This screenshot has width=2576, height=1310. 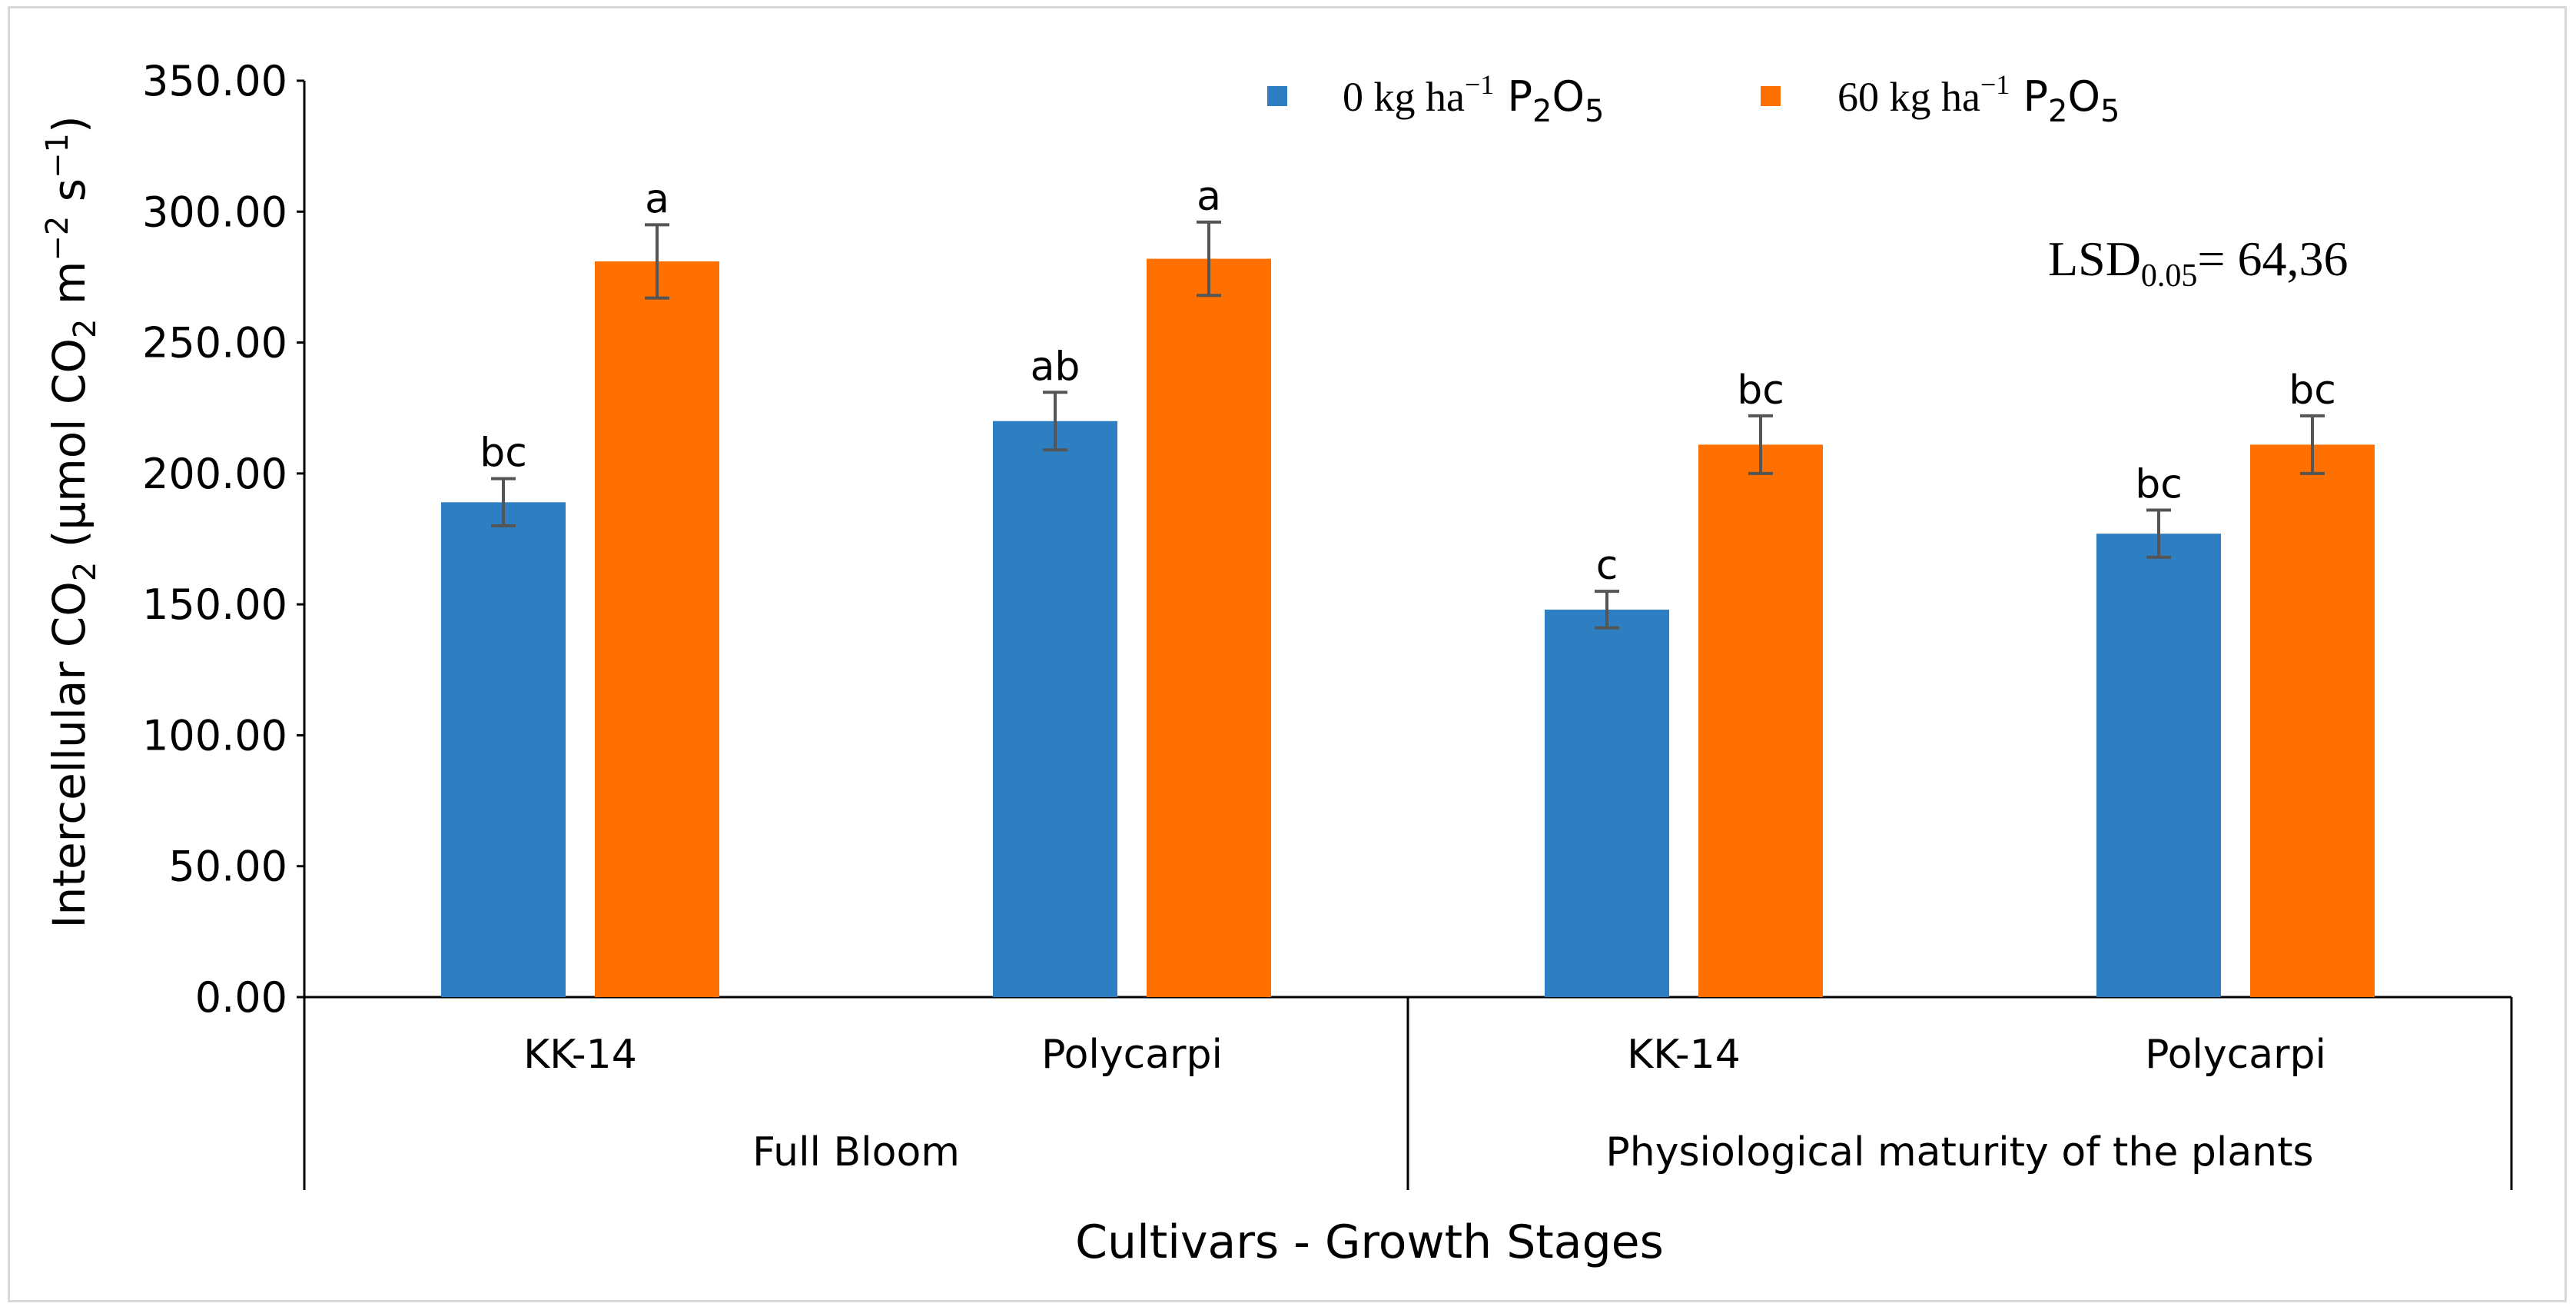 I want to click on significance-label-0-2: c, so click(x=1607, y=566).